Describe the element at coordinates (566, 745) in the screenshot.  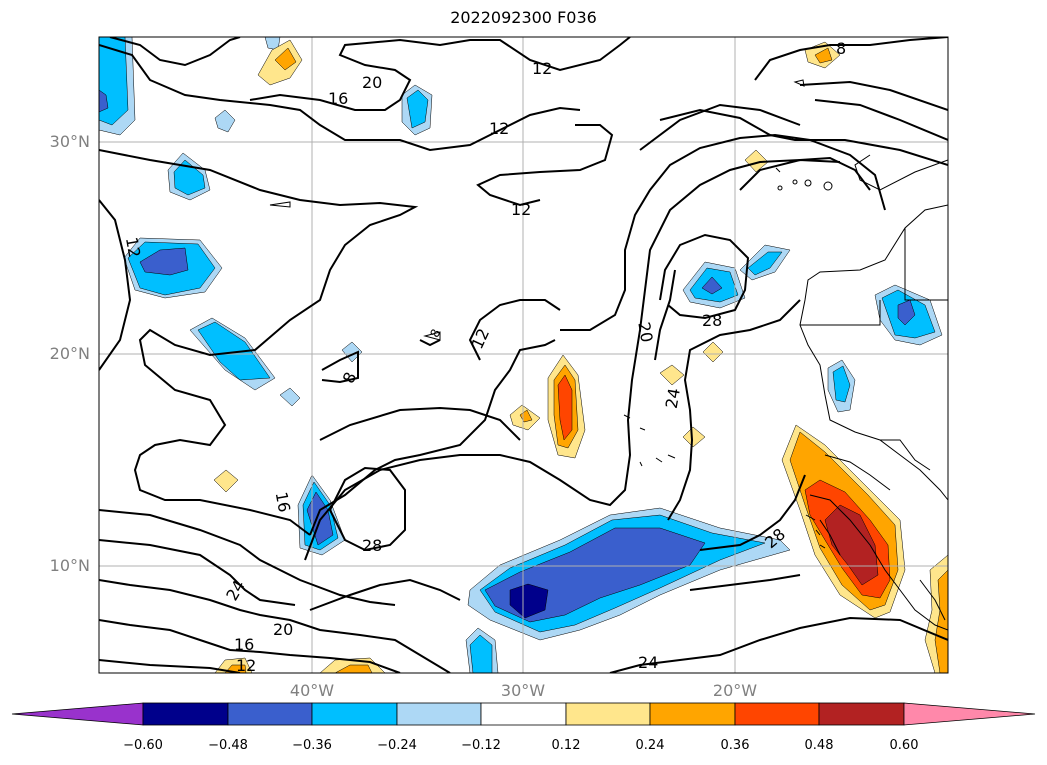
I see `colorbar-tick-label: 0.12` at that location.